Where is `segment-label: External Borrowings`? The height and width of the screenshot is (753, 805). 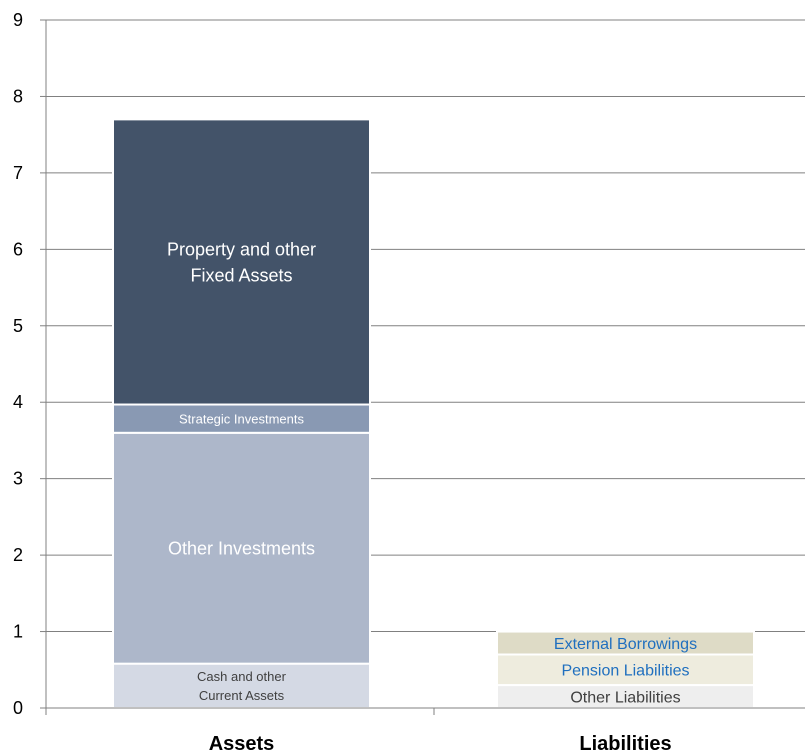
segment-label: External Borrowings is located at coordinates (625, 644).